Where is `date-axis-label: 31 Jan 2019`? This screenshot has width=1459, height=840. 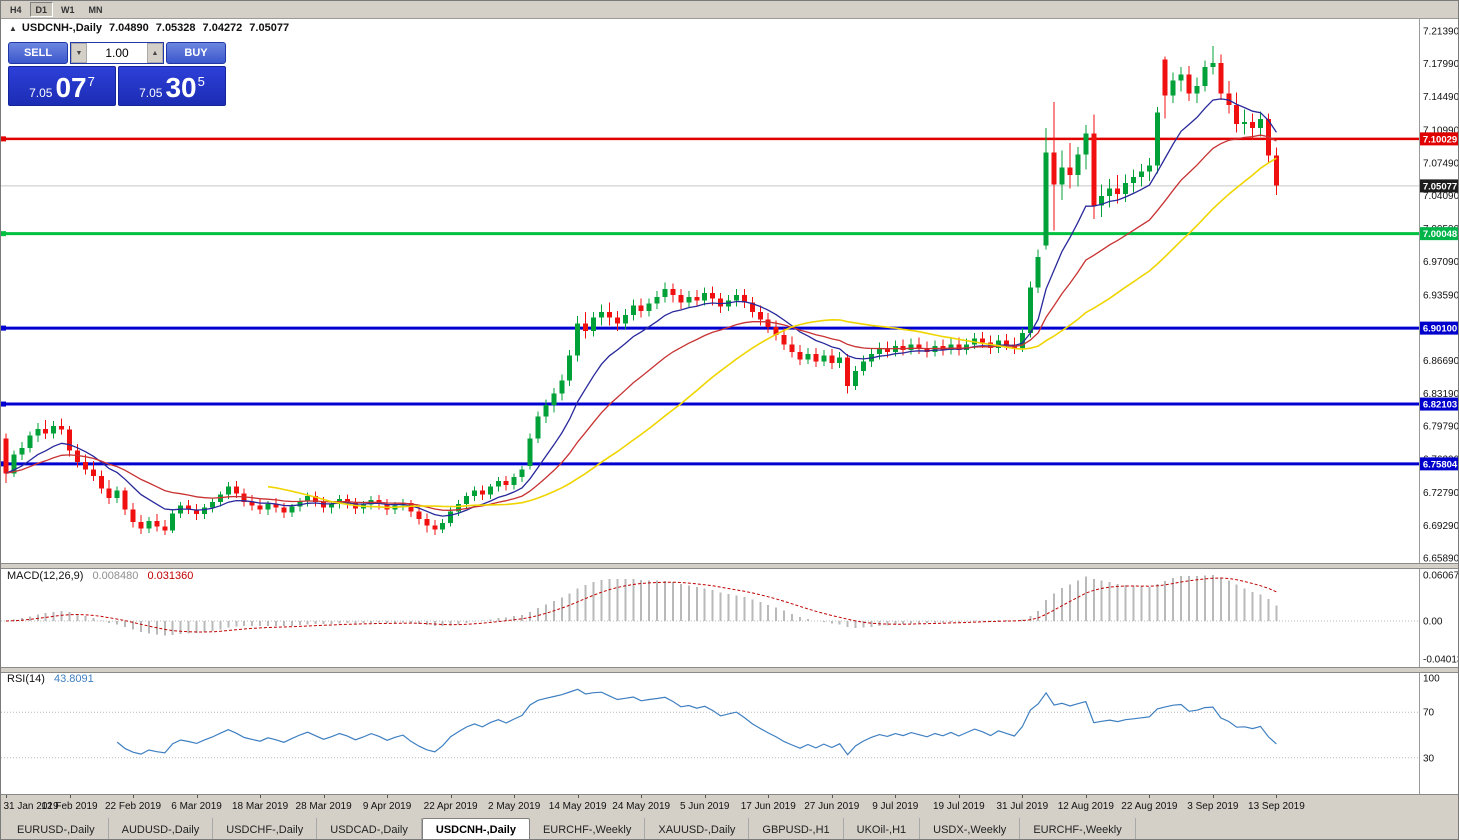 date-axis-label: 31 Jan 2019 is located at coordinates (31, 806).